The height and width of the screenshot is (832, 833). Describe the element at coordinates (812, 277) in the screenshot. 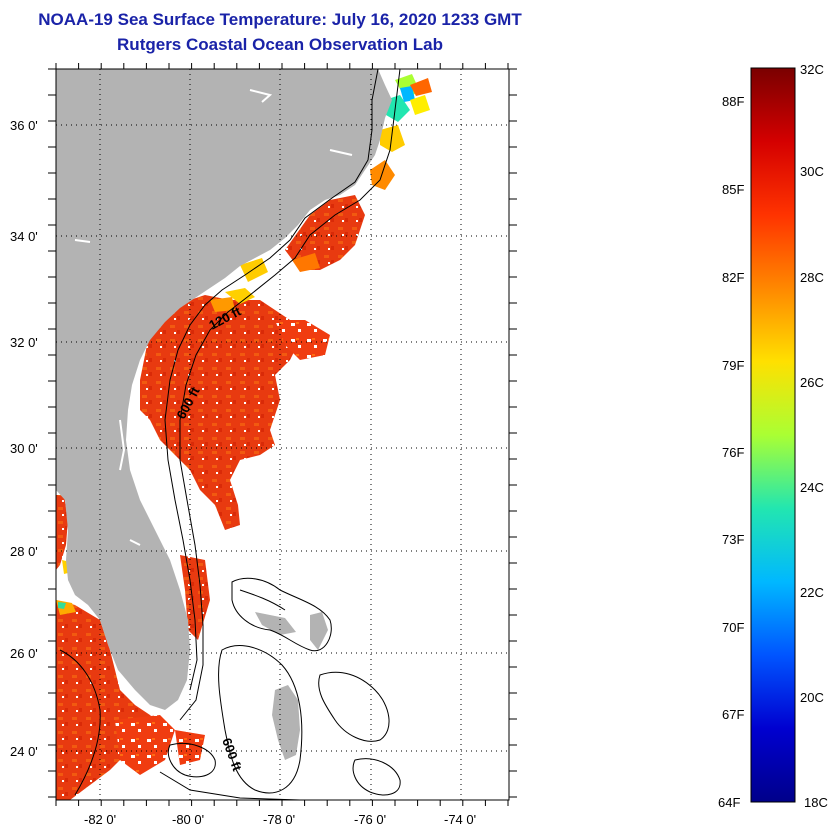

I see `celsius-label: 28C` at that location.